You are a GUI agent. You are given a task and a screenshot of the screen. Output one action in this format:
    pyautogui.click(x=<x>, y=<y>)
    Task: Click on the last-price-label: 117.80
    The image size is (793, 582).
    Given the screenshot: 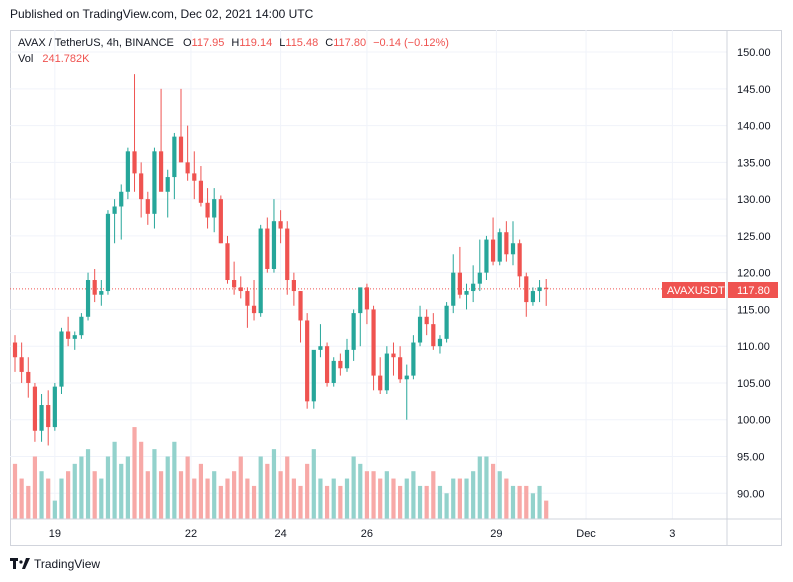 What is the action you would take?
    pyautogui.click(x=753, y=291)
    